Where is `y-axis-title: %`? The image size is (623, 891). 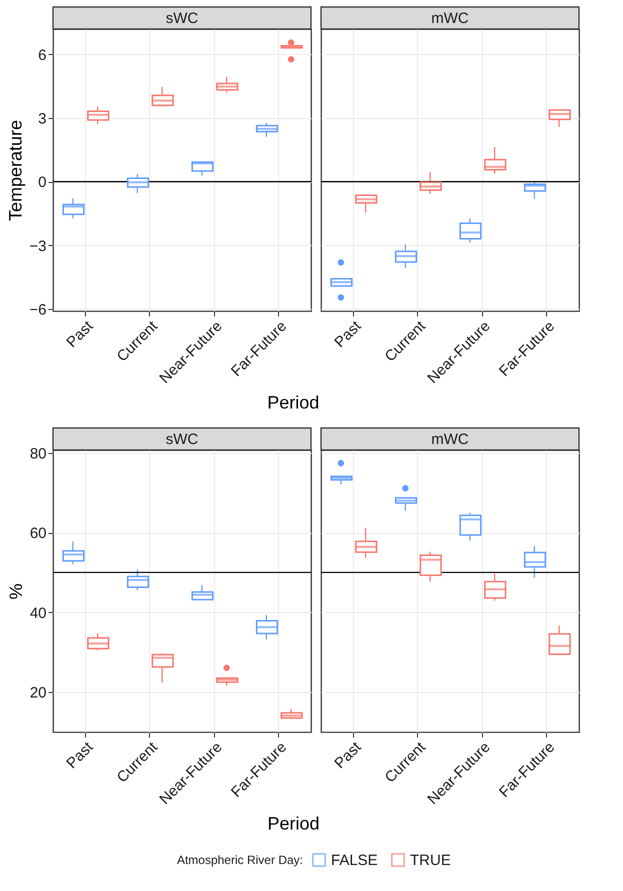
y-axis-title: % is located at coordinates (16, 591).